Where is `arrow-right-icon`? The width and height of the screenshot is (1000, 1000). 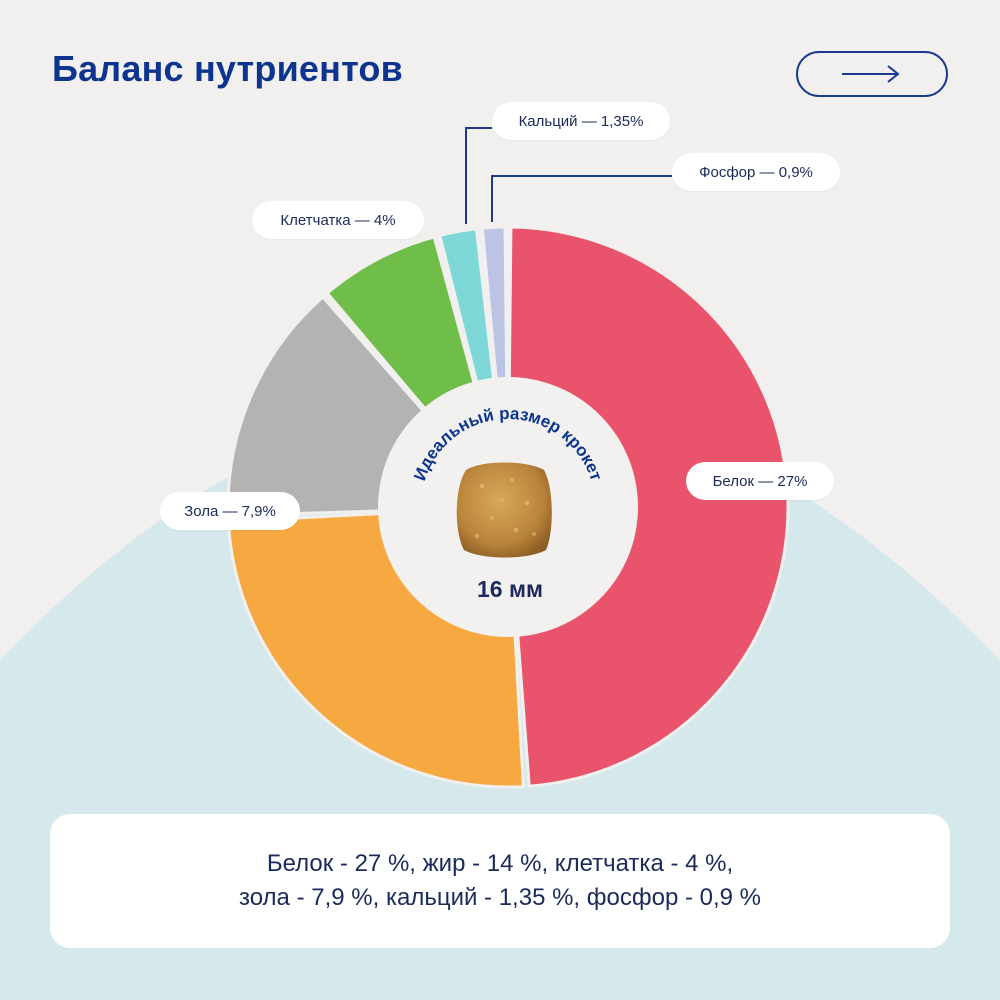 arrow-right-icon is located at coordinates (871, 74).